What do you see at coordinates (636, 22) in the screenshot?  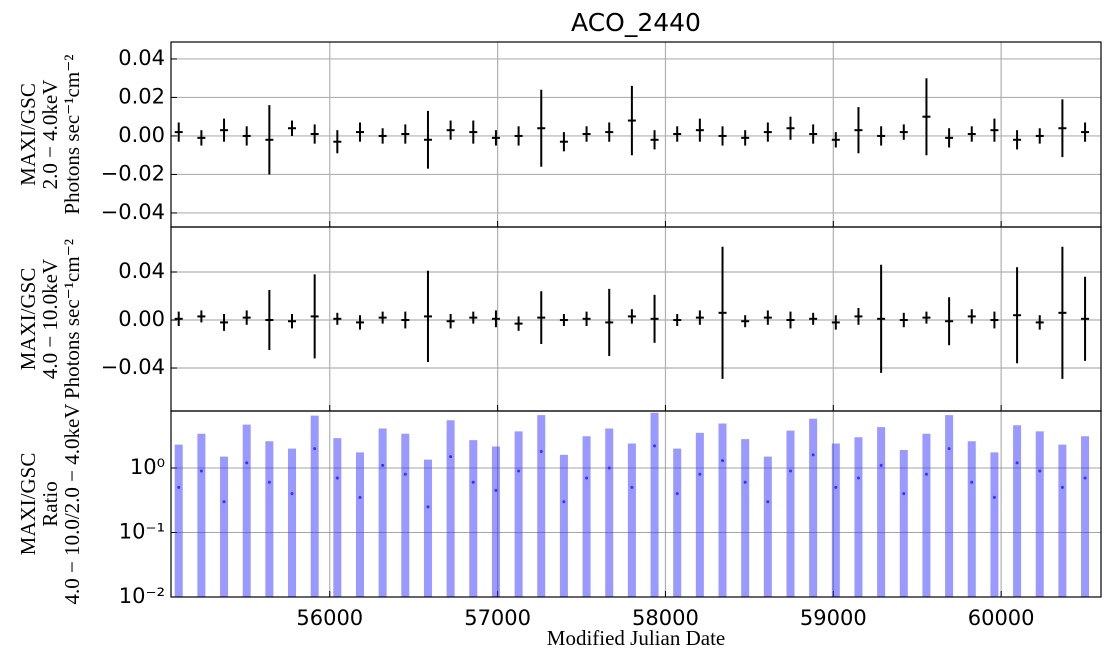 I see `chart-title: ACO_2440` at bounding box center [636, 22].